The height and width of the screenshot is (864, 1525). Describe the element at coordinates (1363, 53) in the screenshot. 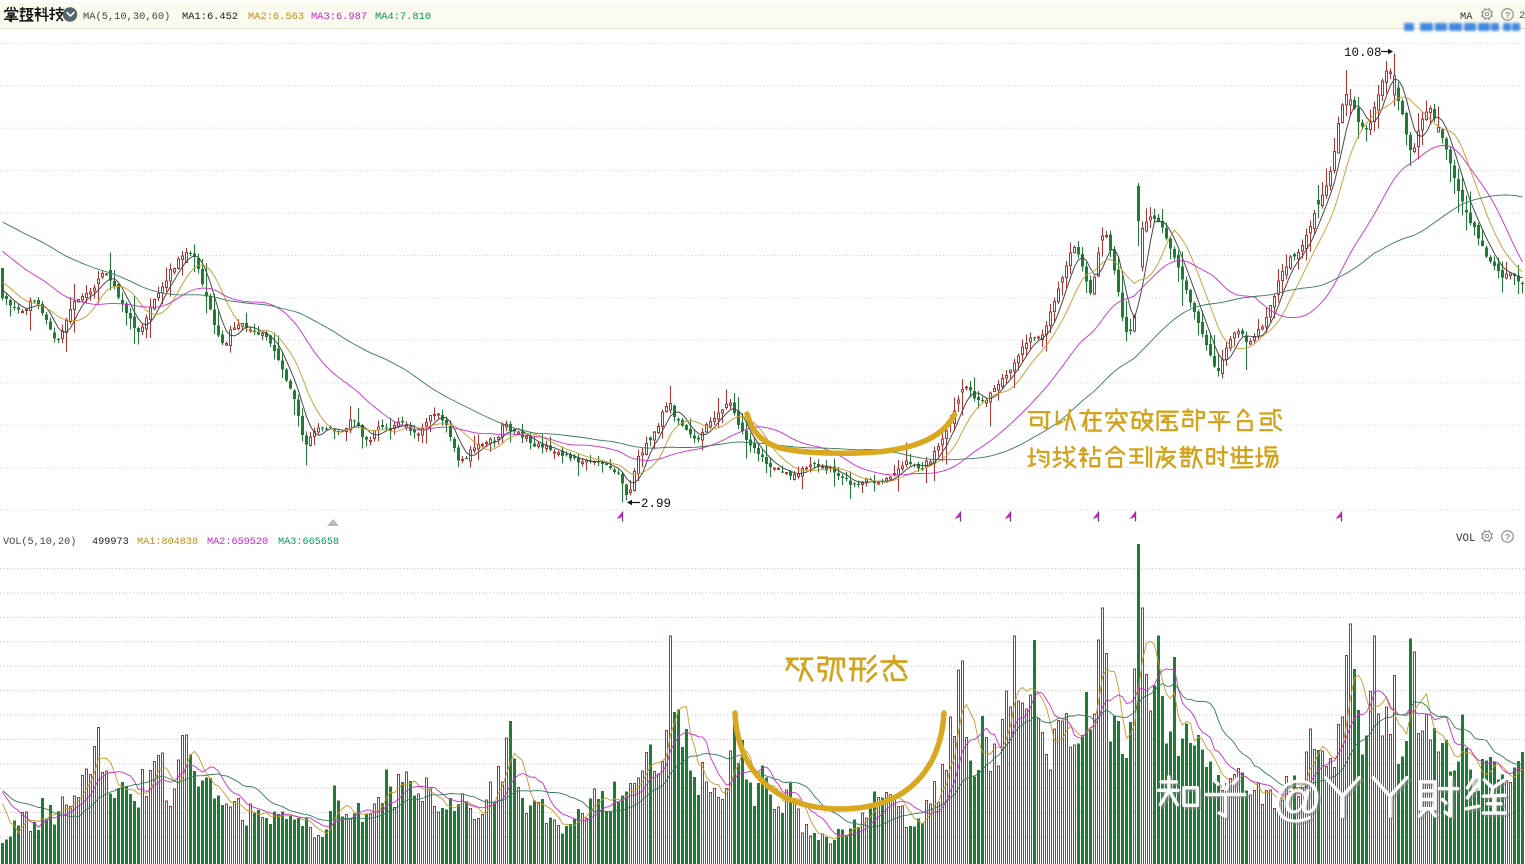

I see `svg-text: 10.08` at that location.